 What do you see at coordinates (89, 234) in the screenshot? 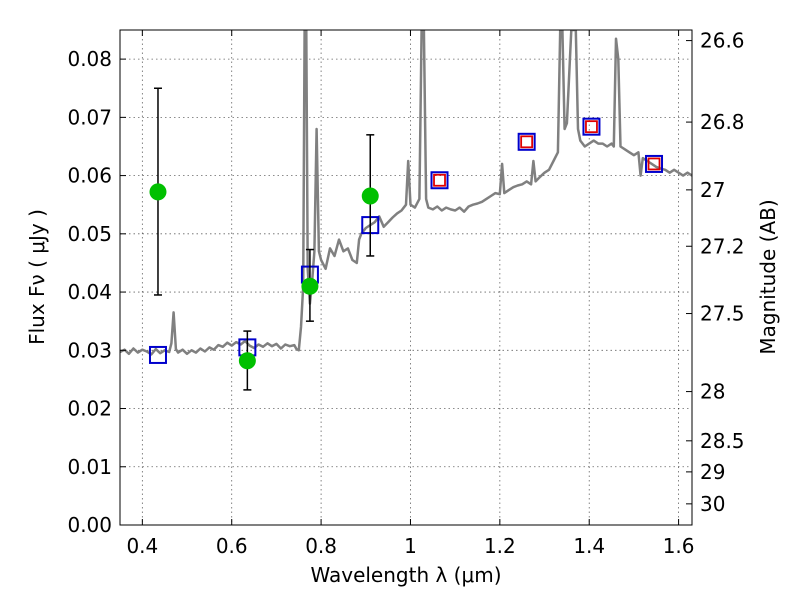
I see `y-tick-label: 0.05` at bounding box center [89, 234].